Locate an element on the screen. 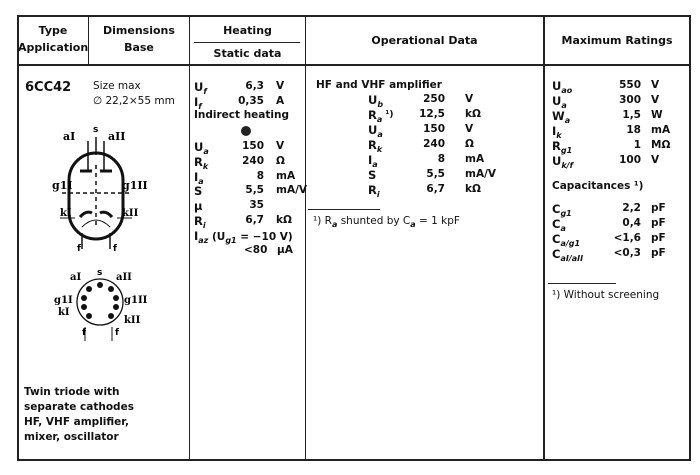 This screenshot has height=475, width=700. data-row: Ua 300 V is located at coordinates (626, 102).